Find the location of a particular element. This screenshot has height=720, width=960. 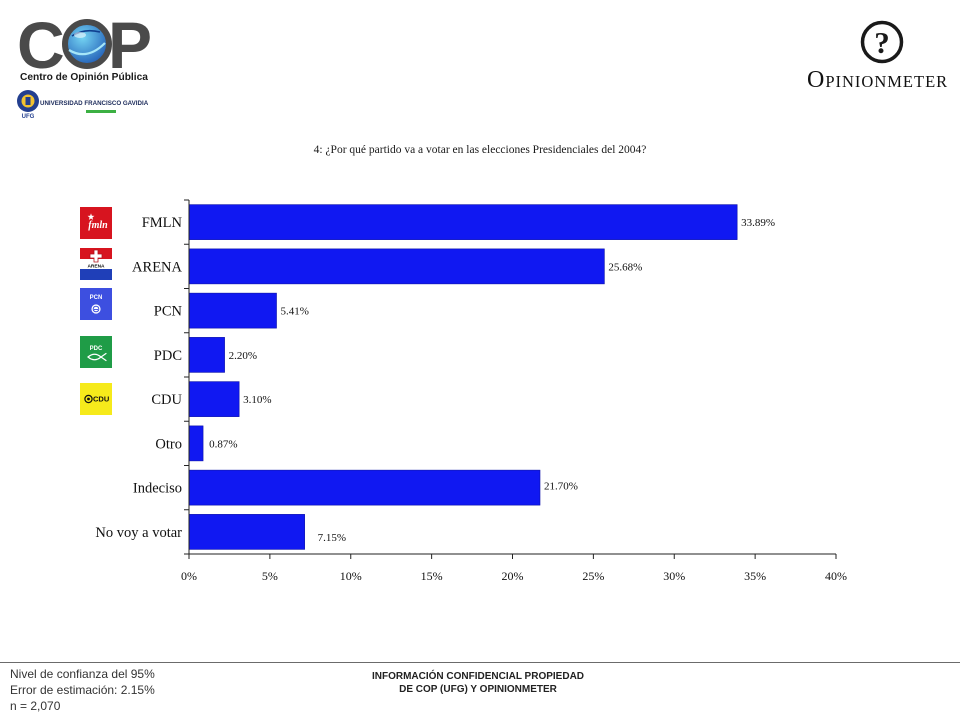

value-label-pcn: 5.41% is located at coordinates (295, 312).